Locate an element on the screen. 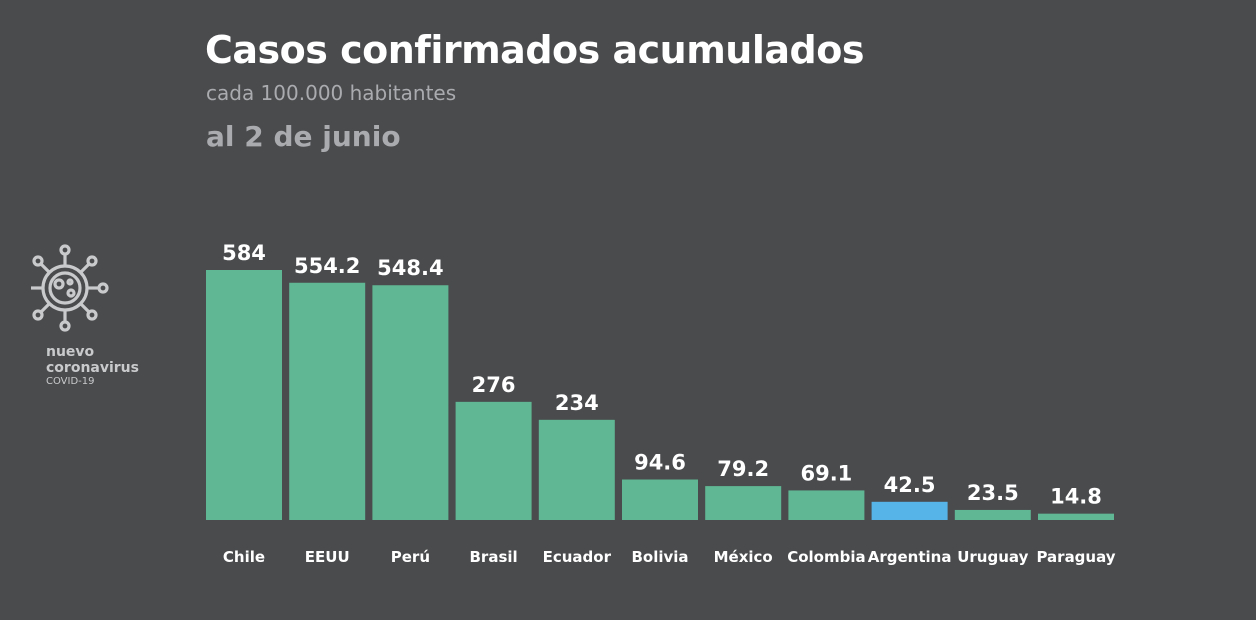 This screenshot has width=1256, height=620. category-label-eeuu: EEUU is located at coordinates (327, 557).